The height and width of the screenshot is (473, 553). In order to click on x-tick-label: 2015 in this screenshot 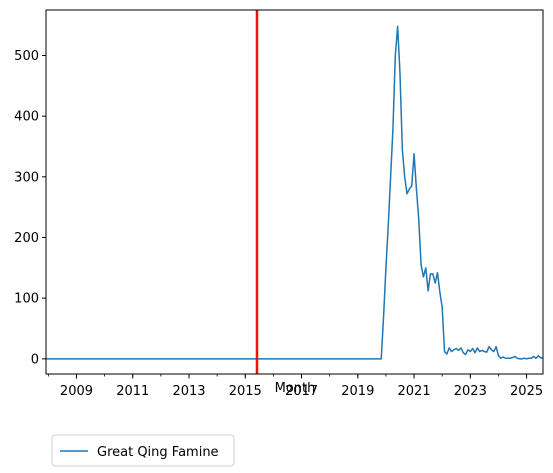, I will do `click(245, 391)`.